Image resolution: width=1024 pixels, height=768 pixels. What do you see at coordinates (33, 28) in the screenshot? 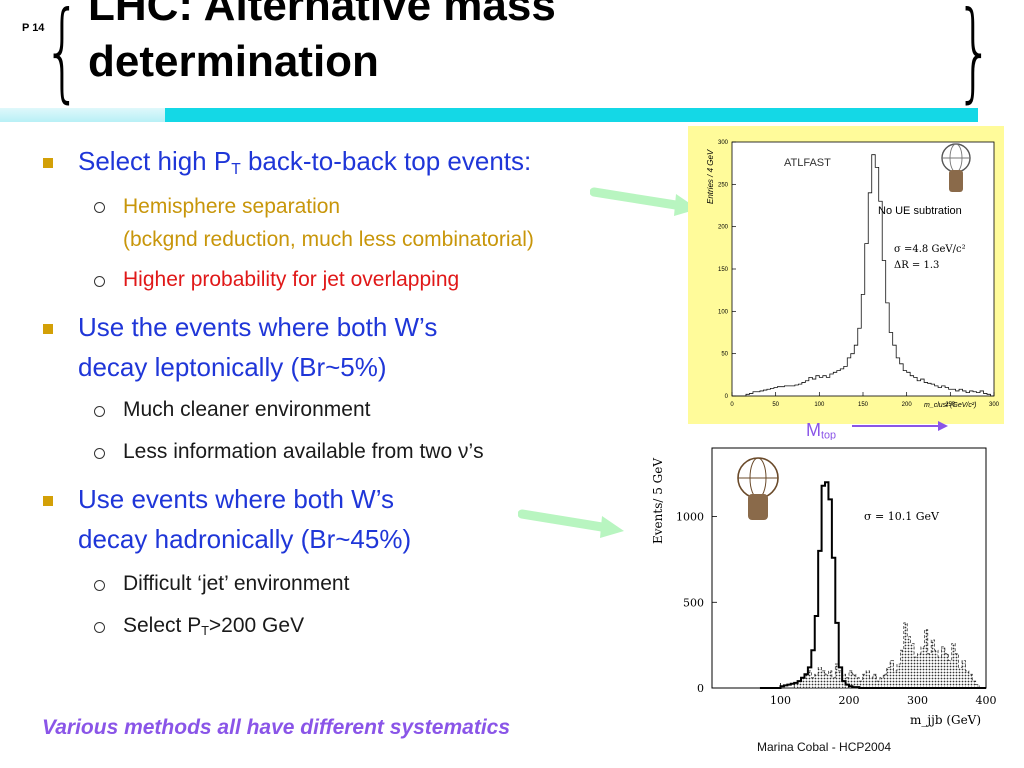
I see `page-number: P 14` at bounding box center [33, 28].